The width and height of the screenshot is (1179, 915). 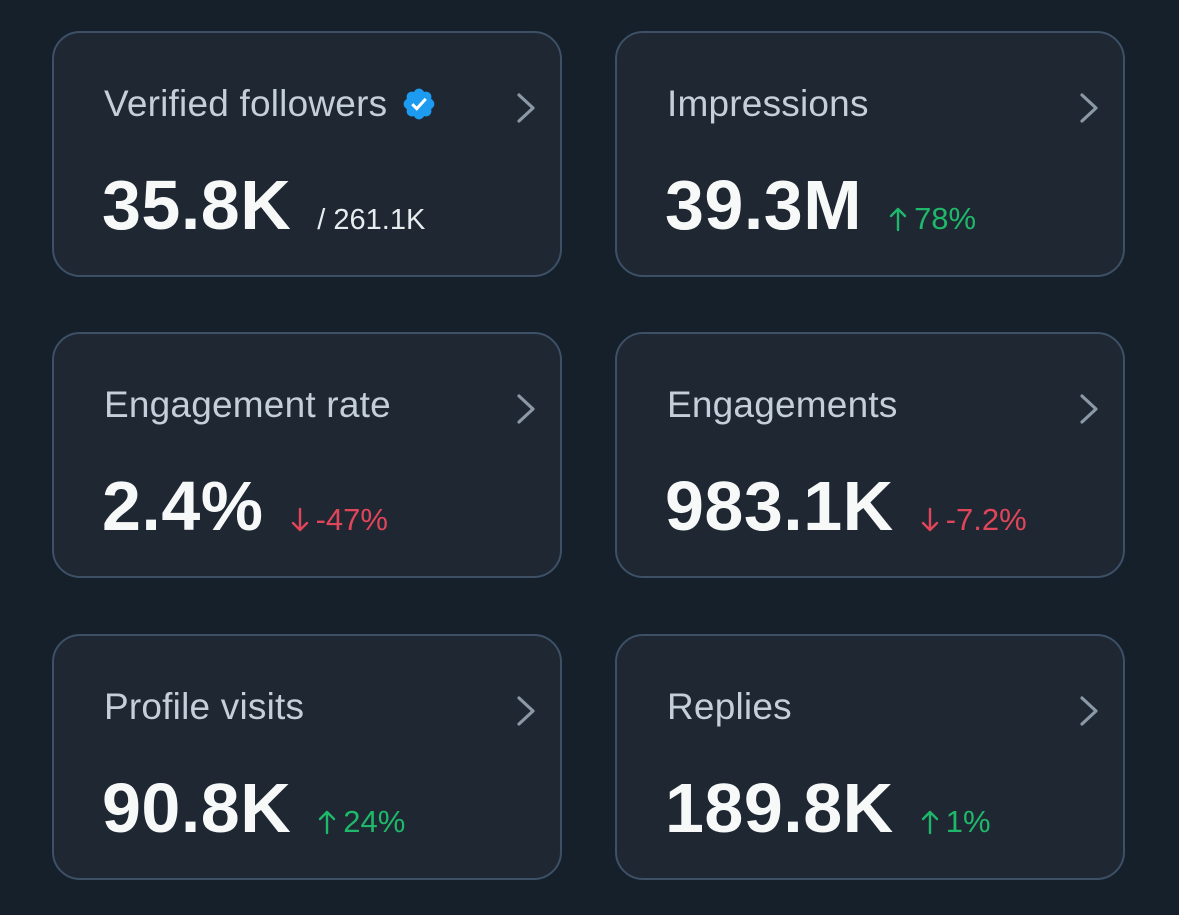 I want to click on metric-title: Impressions, so click(x=768, y=104).